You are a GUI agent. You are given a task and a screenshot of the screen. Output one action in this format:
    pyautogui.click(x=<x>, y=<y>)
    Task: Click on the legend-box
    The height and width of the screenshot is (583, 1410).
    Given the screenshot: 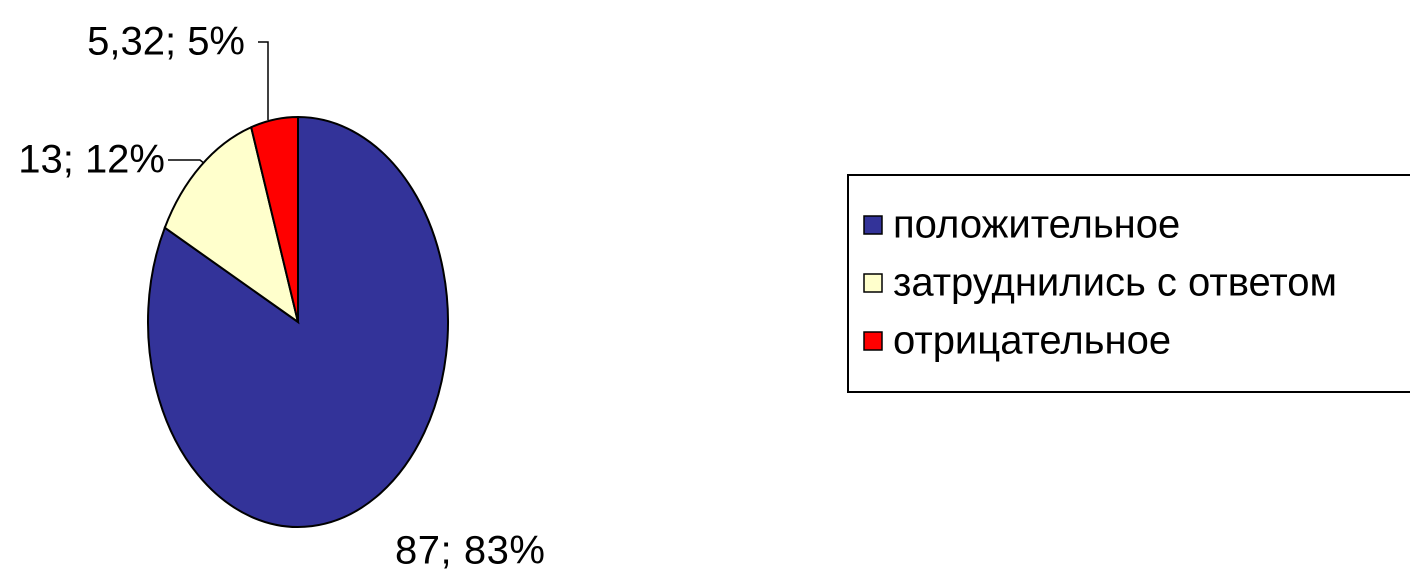 What is the action you would take?
    pyautogui.click(x=1128, y=283)
    